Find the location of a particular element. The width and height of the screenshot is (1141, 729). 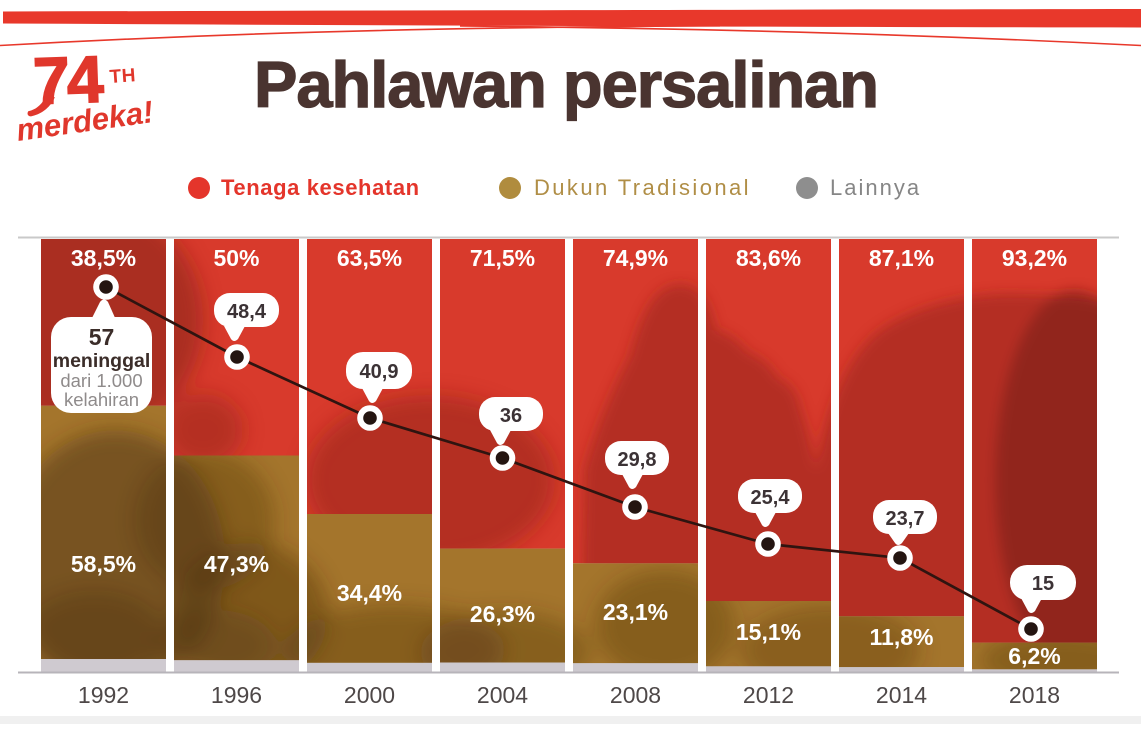

svg-text: 83,6% is located at coordinates (768, 258).